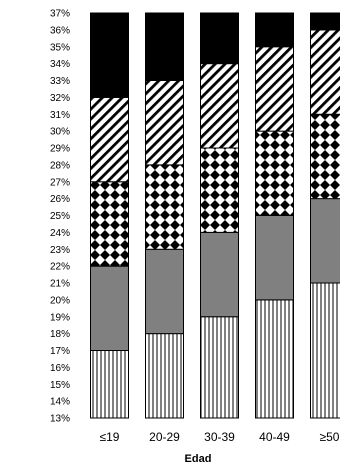 The image size is (340, 464). What do you see at coordinates (60, 115) in the screenshot?
I see `y-tick-label: 31%` at bounding box center [60, 115].